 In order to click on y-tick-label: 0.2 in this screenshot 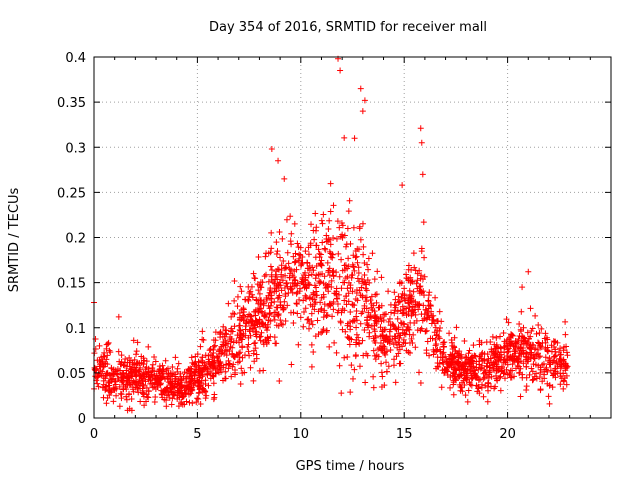, I will do `click(75, 239)`.